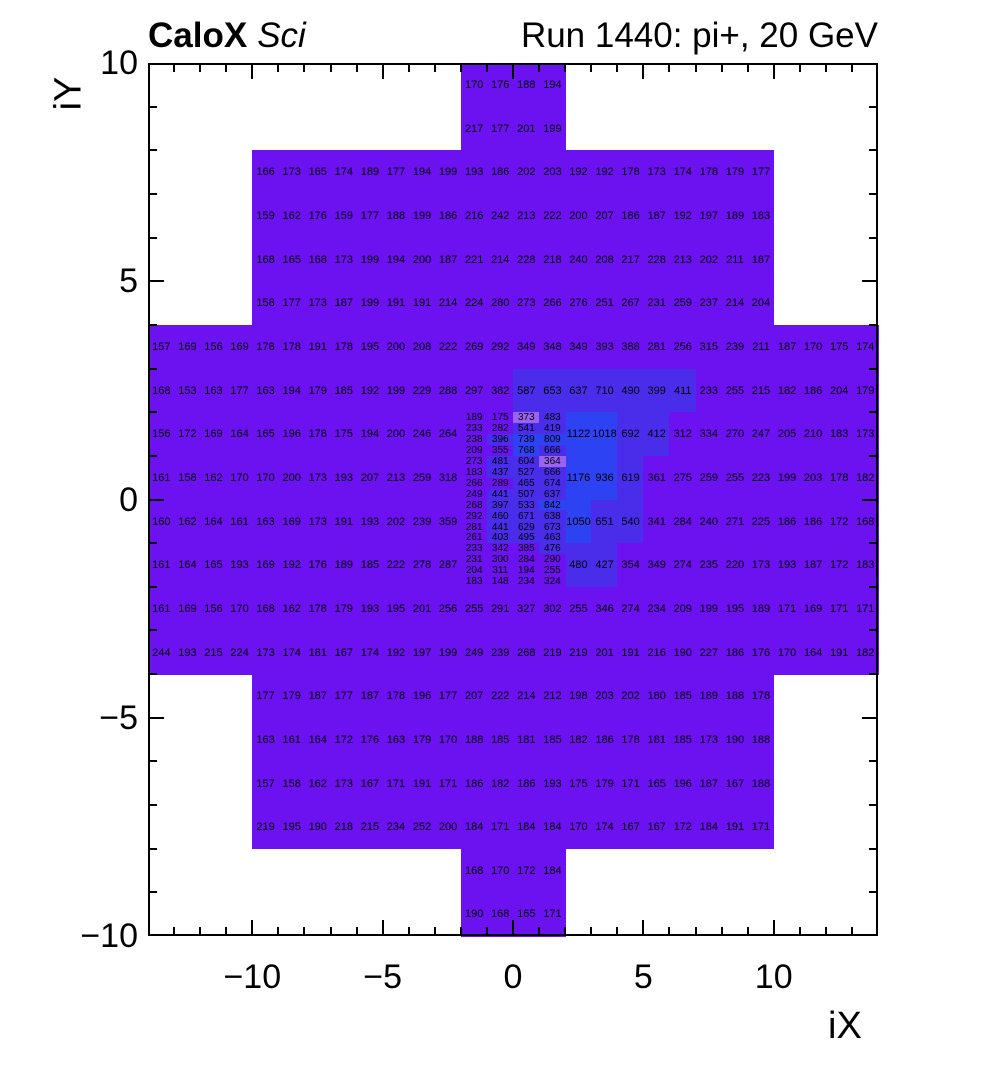  What do you see at coordinates (630, 565) in the screenshot?
I see `heatmap-cell: 354` at bounding box center [630, 565].